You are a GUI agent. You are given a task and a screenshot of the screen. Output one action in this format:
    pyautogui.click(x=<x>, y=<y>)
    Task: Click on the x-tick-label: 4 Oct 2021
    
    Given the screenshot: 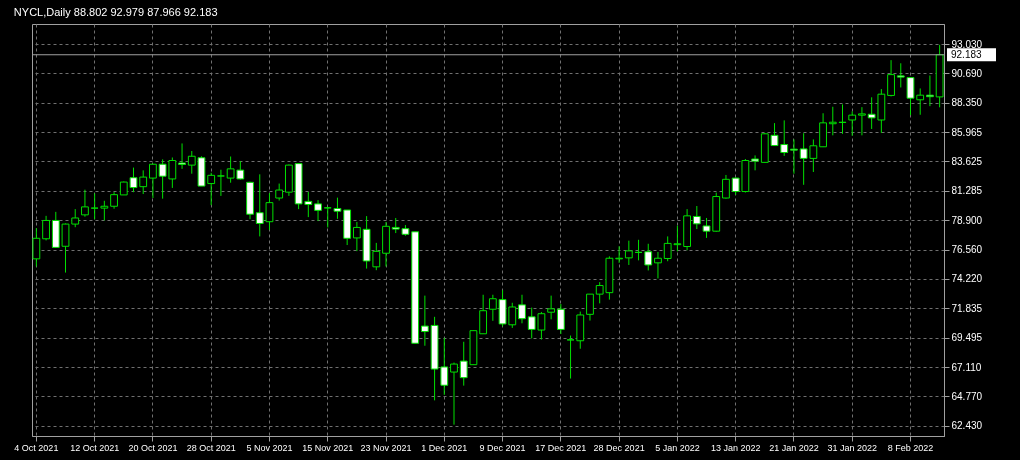 What is the action you would take?
    pyautogui.click(x=36, y=447)
    